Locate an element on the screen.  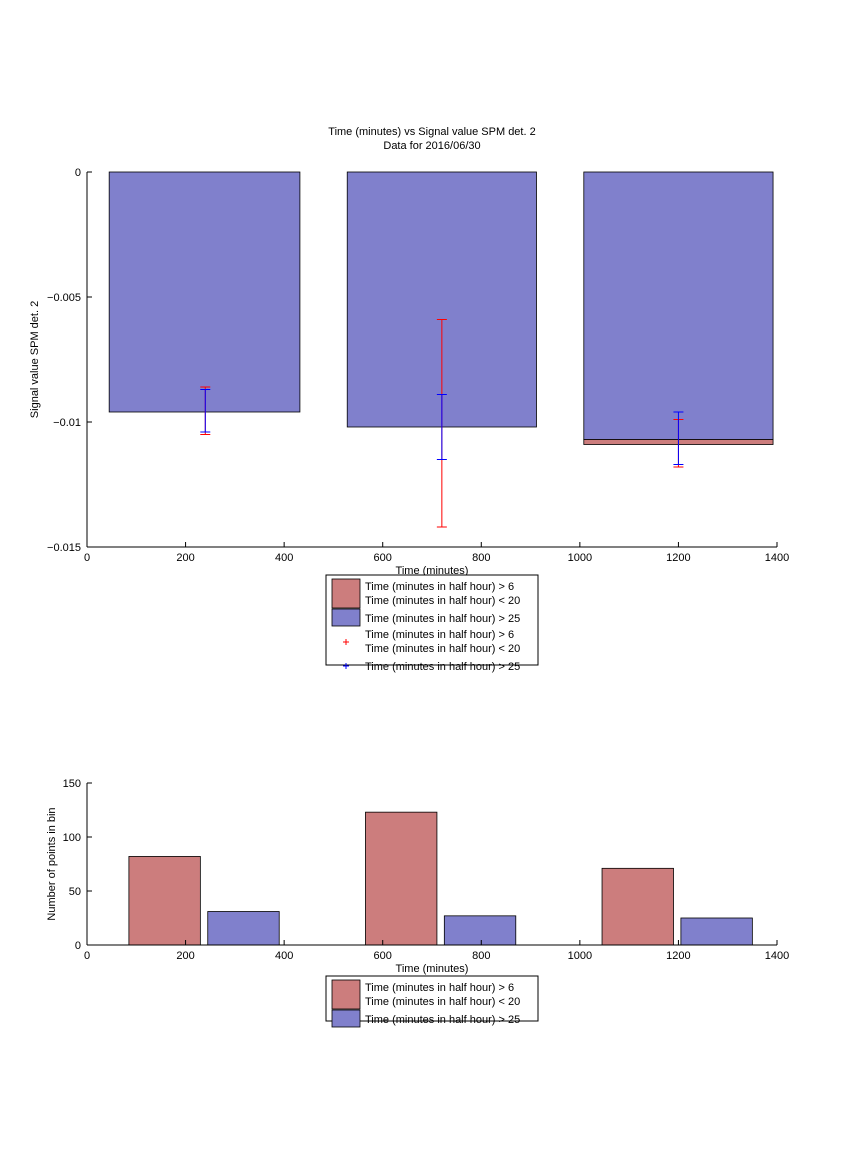
y-tick-label: 150 is located at coordinates (72, 784).